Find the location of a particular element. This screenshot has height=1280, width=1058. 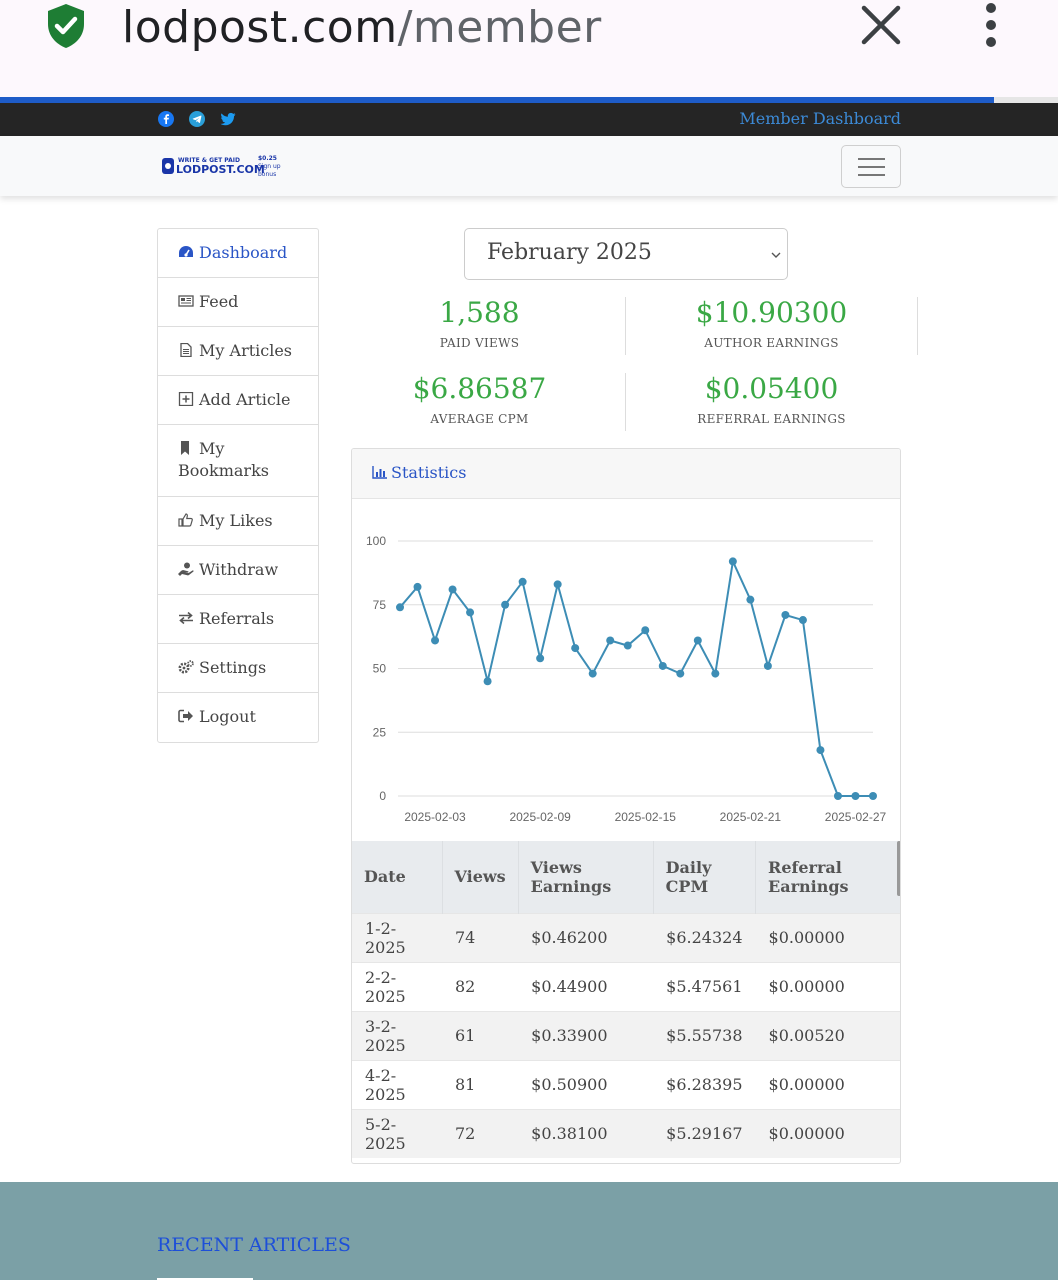

column-header: Views Earnings is located at coordinates (586, 877).